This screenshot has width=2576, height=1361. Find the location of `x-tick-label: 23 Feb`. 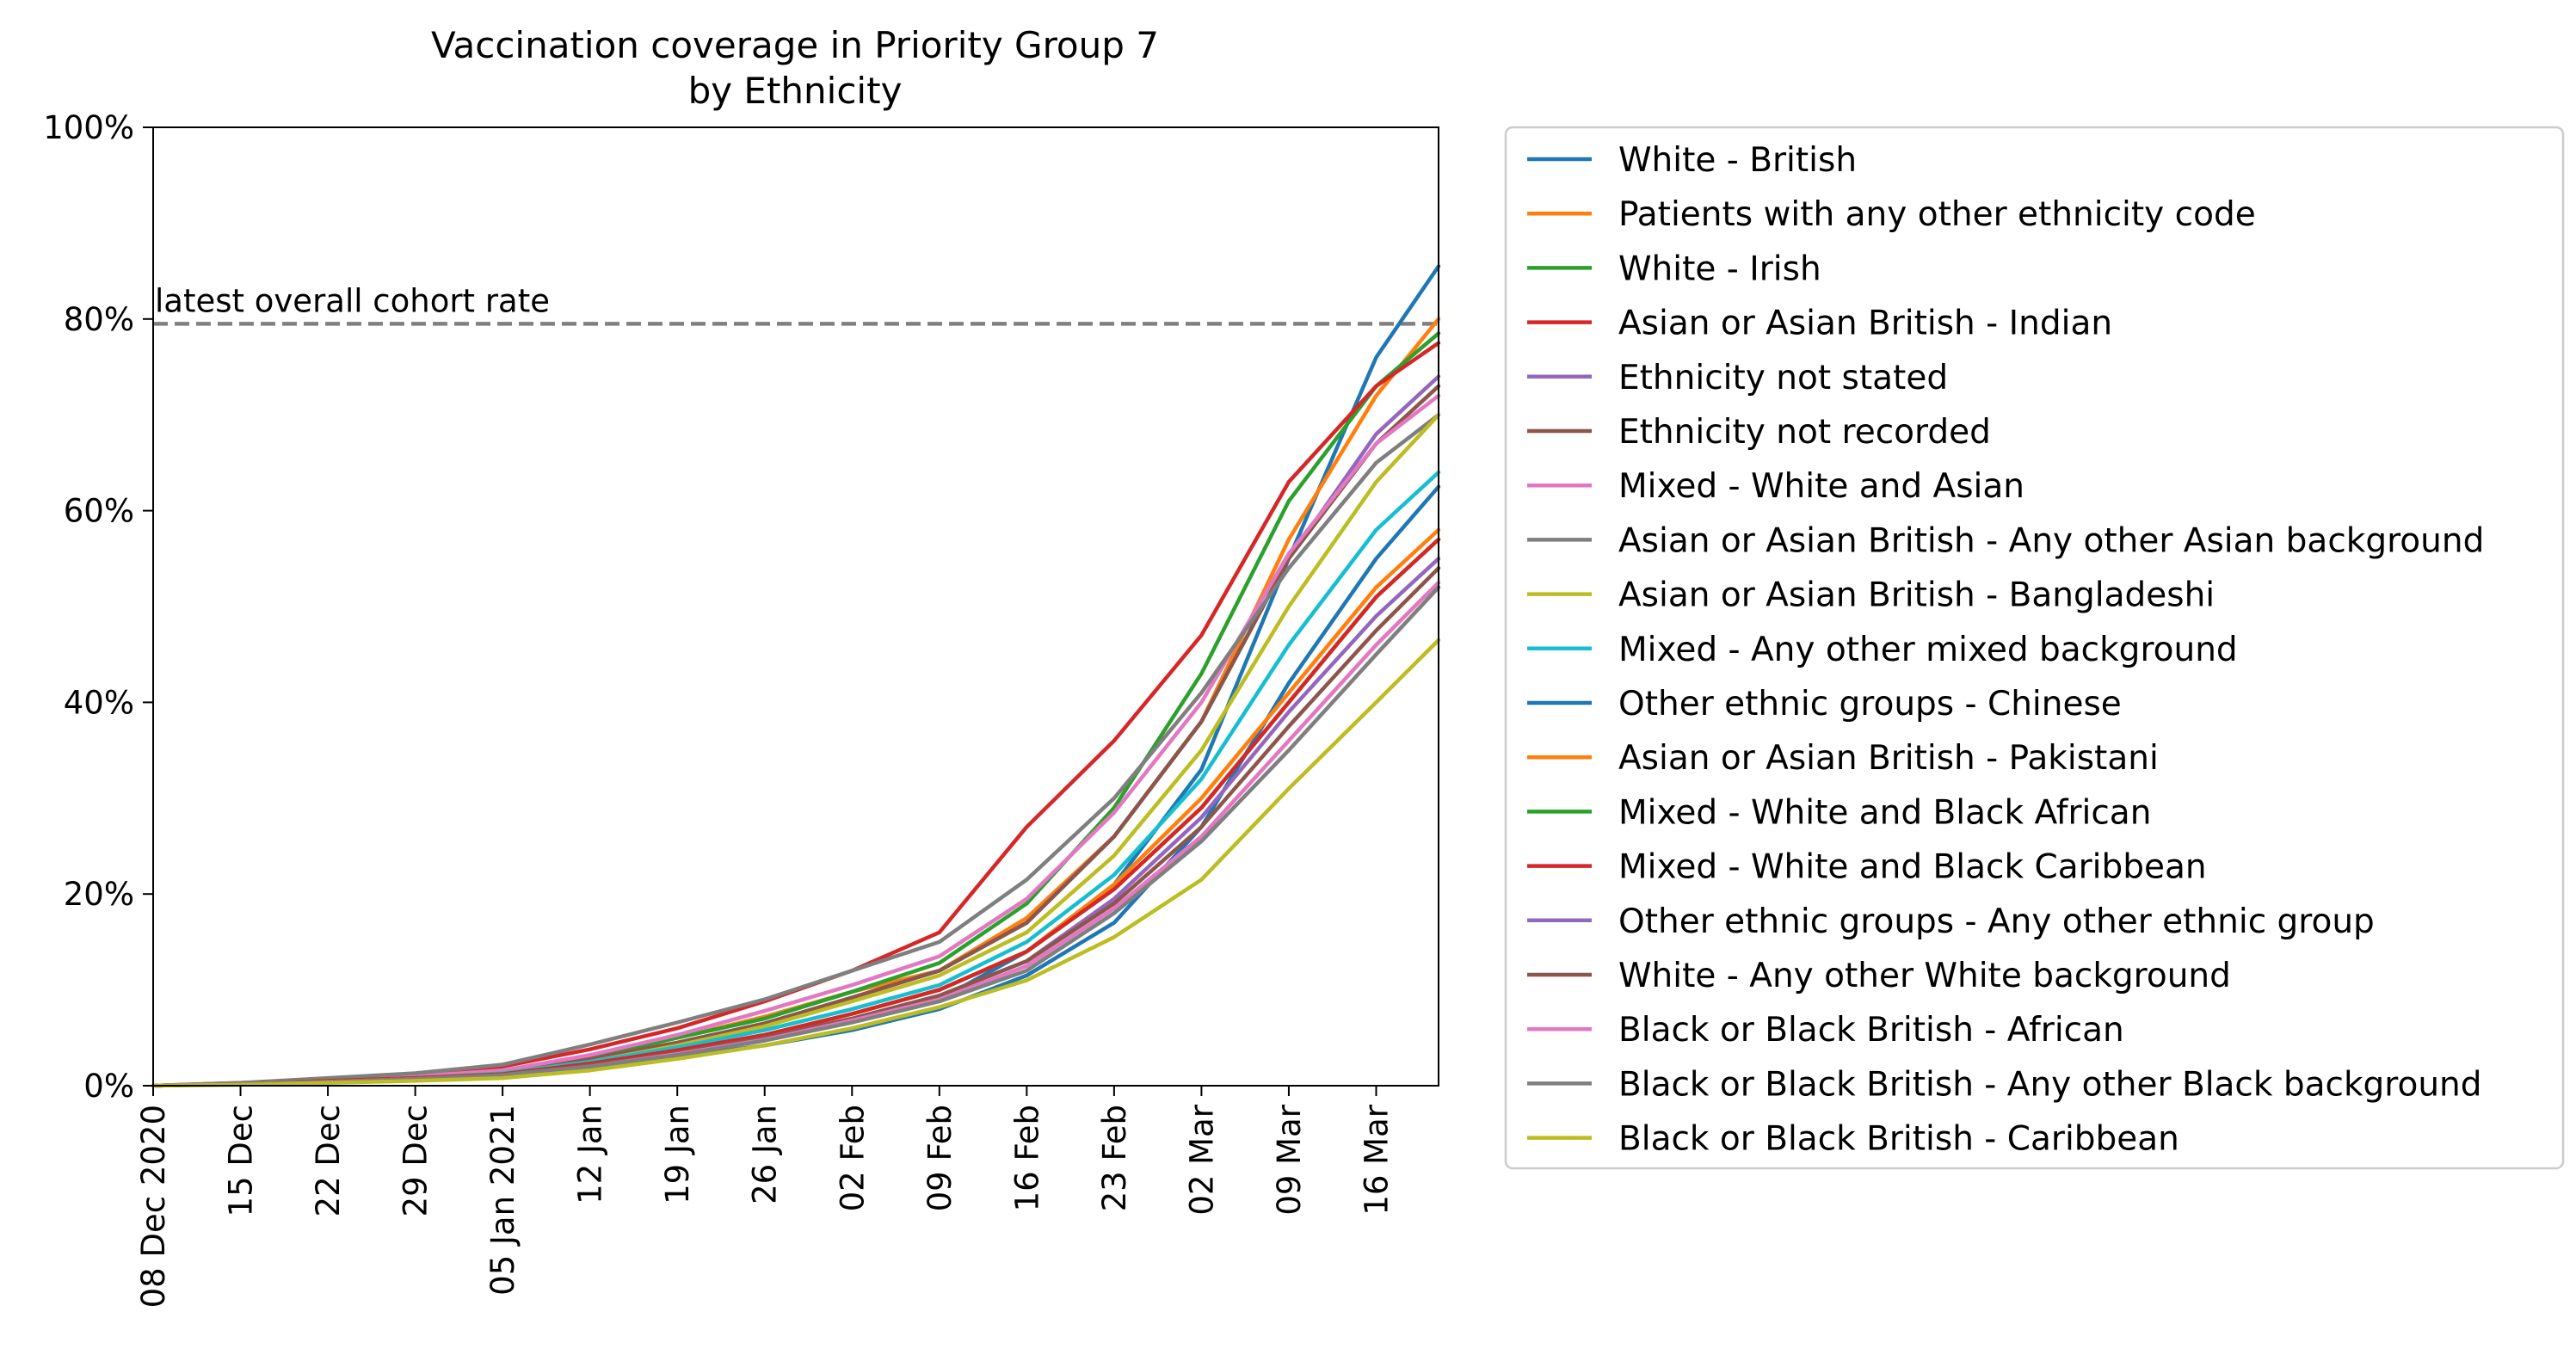

x-tick-label: 23 Feb is located at coordinates (1114, 1158).